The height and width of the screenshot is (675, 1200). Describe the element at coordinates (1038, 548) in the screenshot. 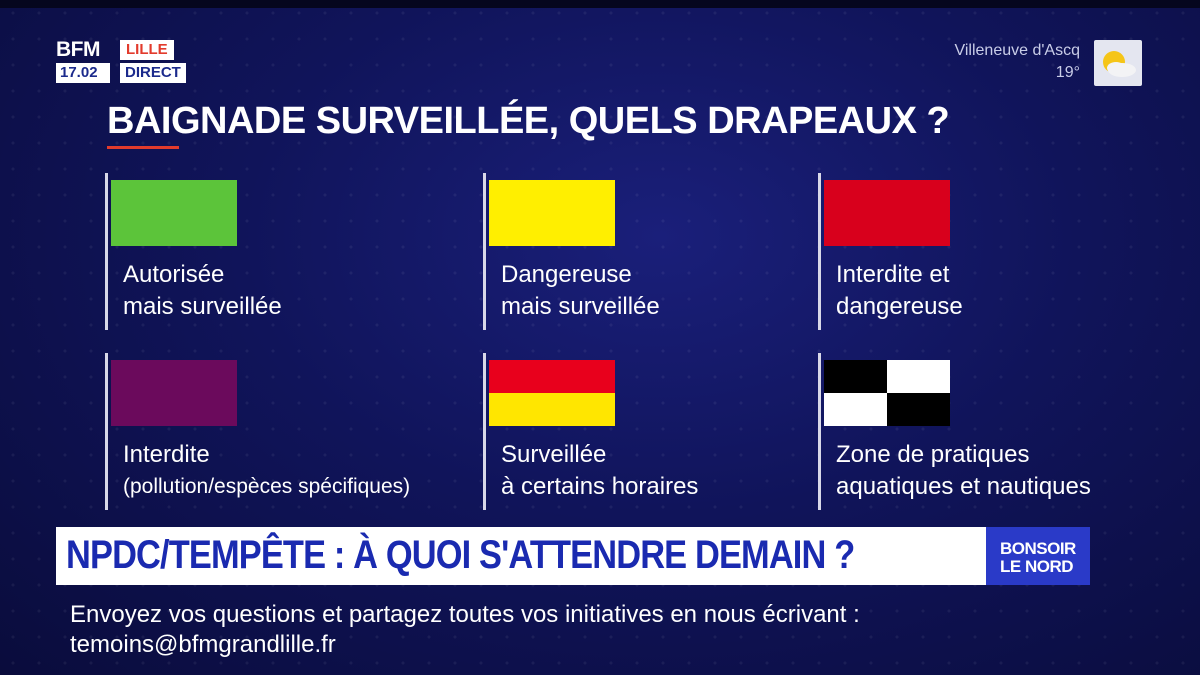

I see `show-name-line1: BONSOIR` at that location.